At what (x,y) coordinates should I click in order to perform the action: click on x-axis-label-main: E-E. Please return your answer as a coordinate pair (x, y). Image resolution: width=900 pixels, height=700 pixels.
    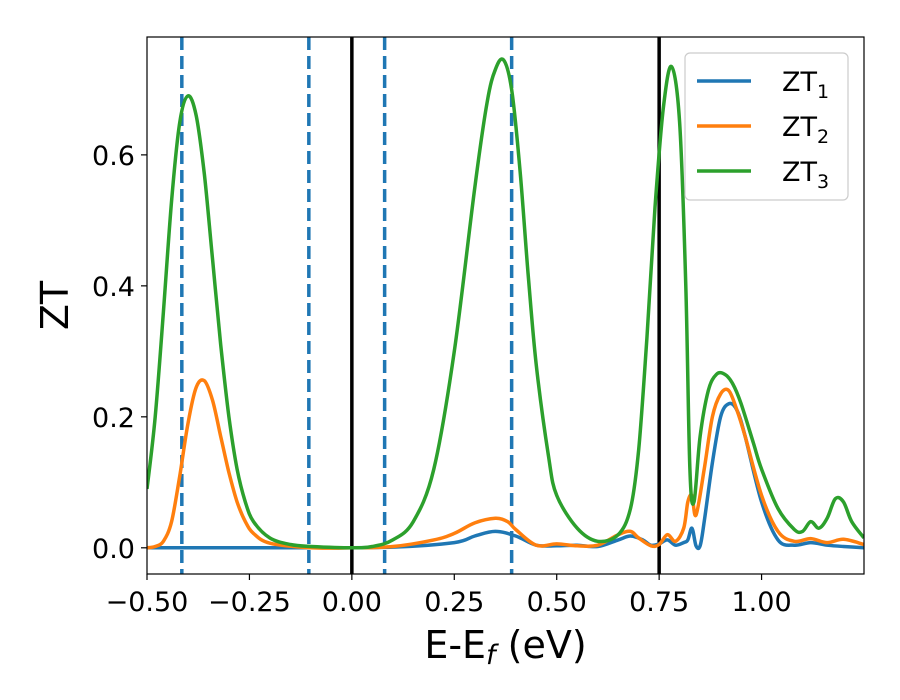
    Looking at the image, I should click on (455, 645).